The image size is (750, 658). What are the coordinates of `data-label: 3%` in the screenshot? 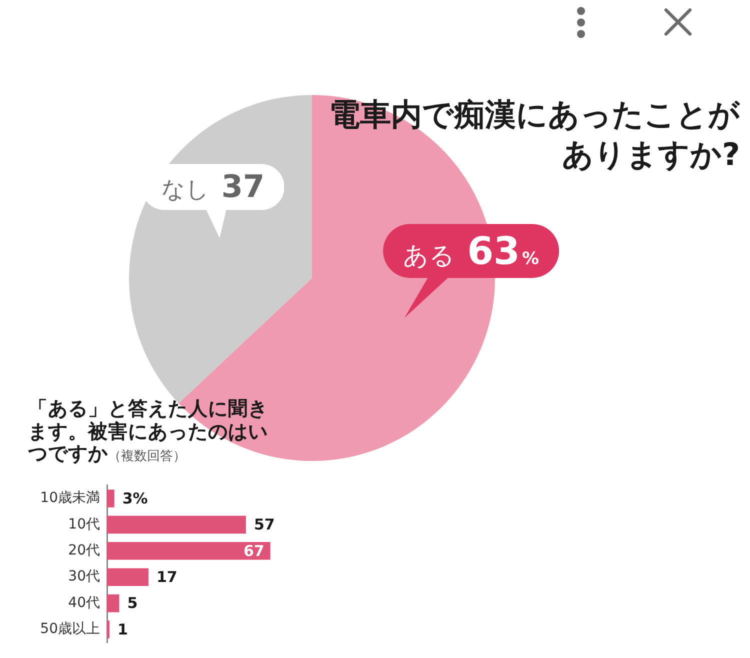 It's located at (135, 498).